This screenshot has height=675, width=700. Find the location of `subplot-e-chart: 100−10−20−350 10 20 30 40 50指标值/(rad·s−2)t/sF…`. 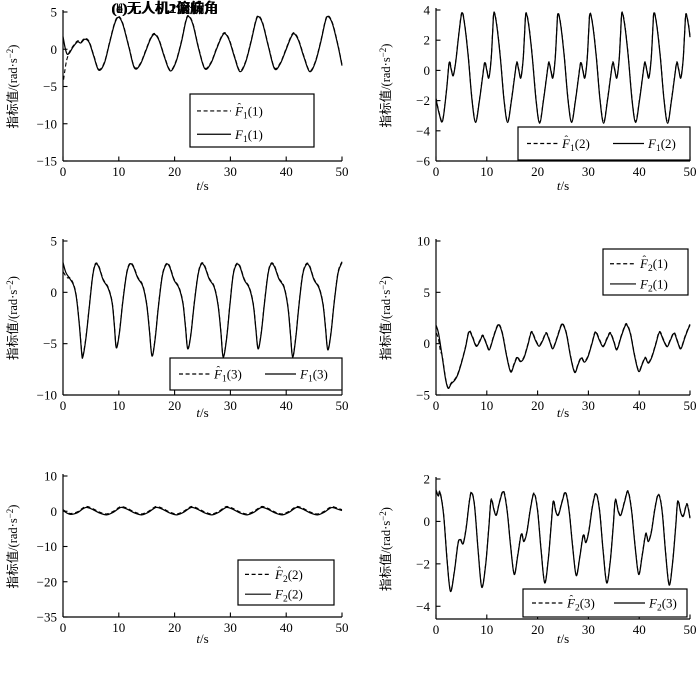

subplot-e-chart: 100−10−20−350 10 20 30 40 50指标值/(rad·s−2)t/sF… is located at coordinates (177, 558).